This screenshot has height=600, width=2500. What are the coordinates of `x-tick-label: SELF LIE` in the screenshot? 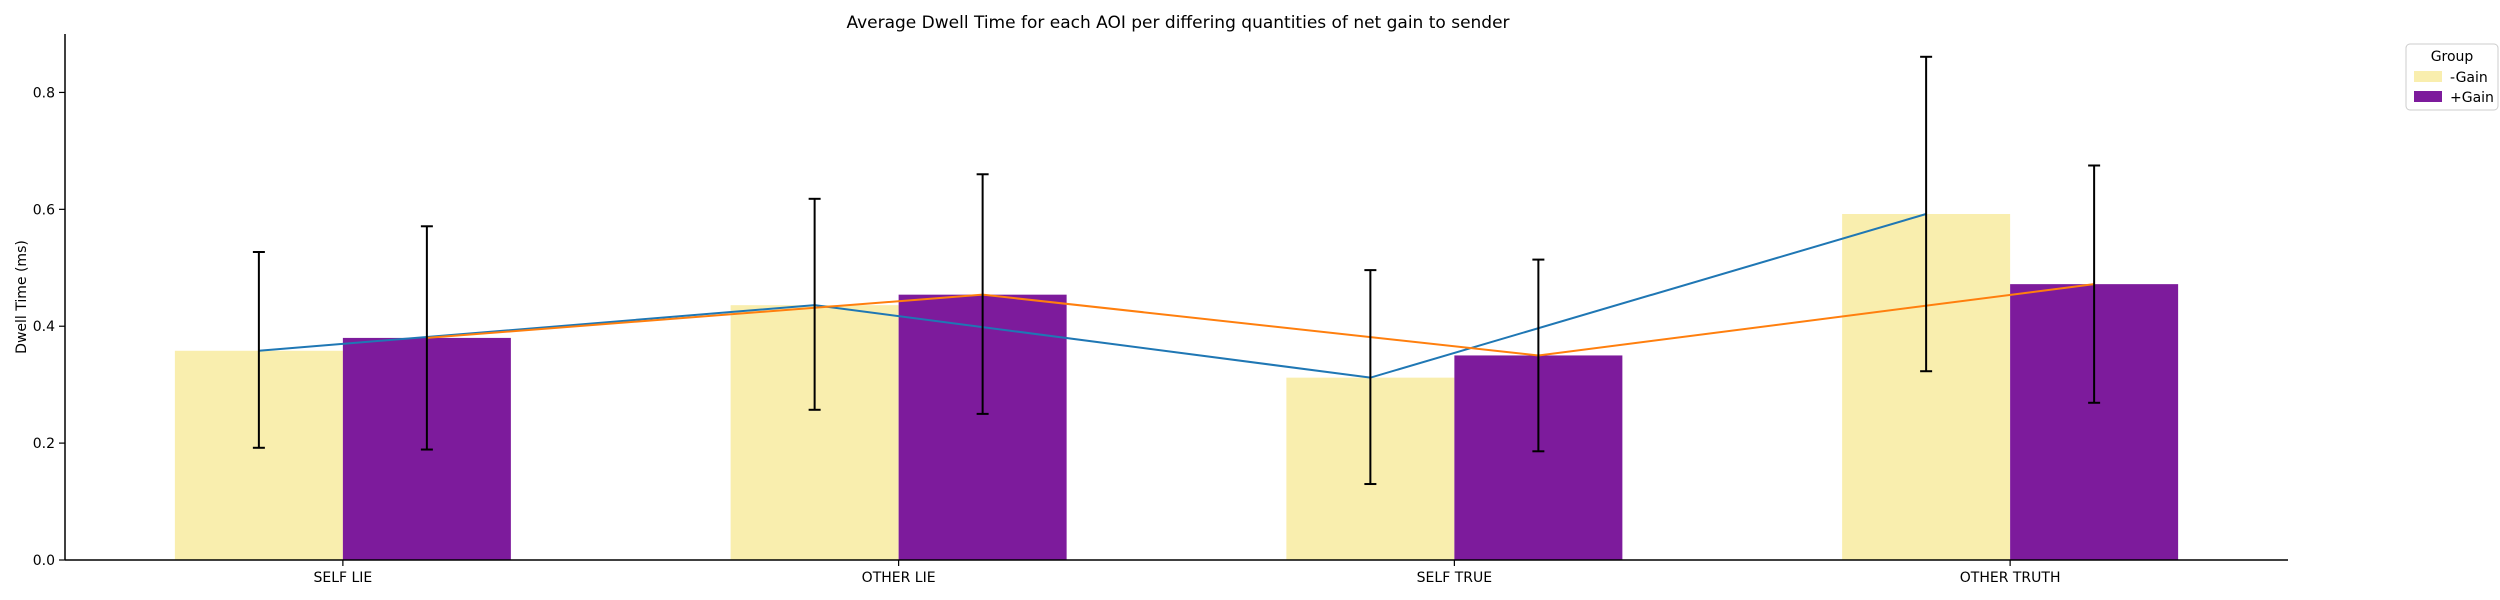 It's located at (342, 578).